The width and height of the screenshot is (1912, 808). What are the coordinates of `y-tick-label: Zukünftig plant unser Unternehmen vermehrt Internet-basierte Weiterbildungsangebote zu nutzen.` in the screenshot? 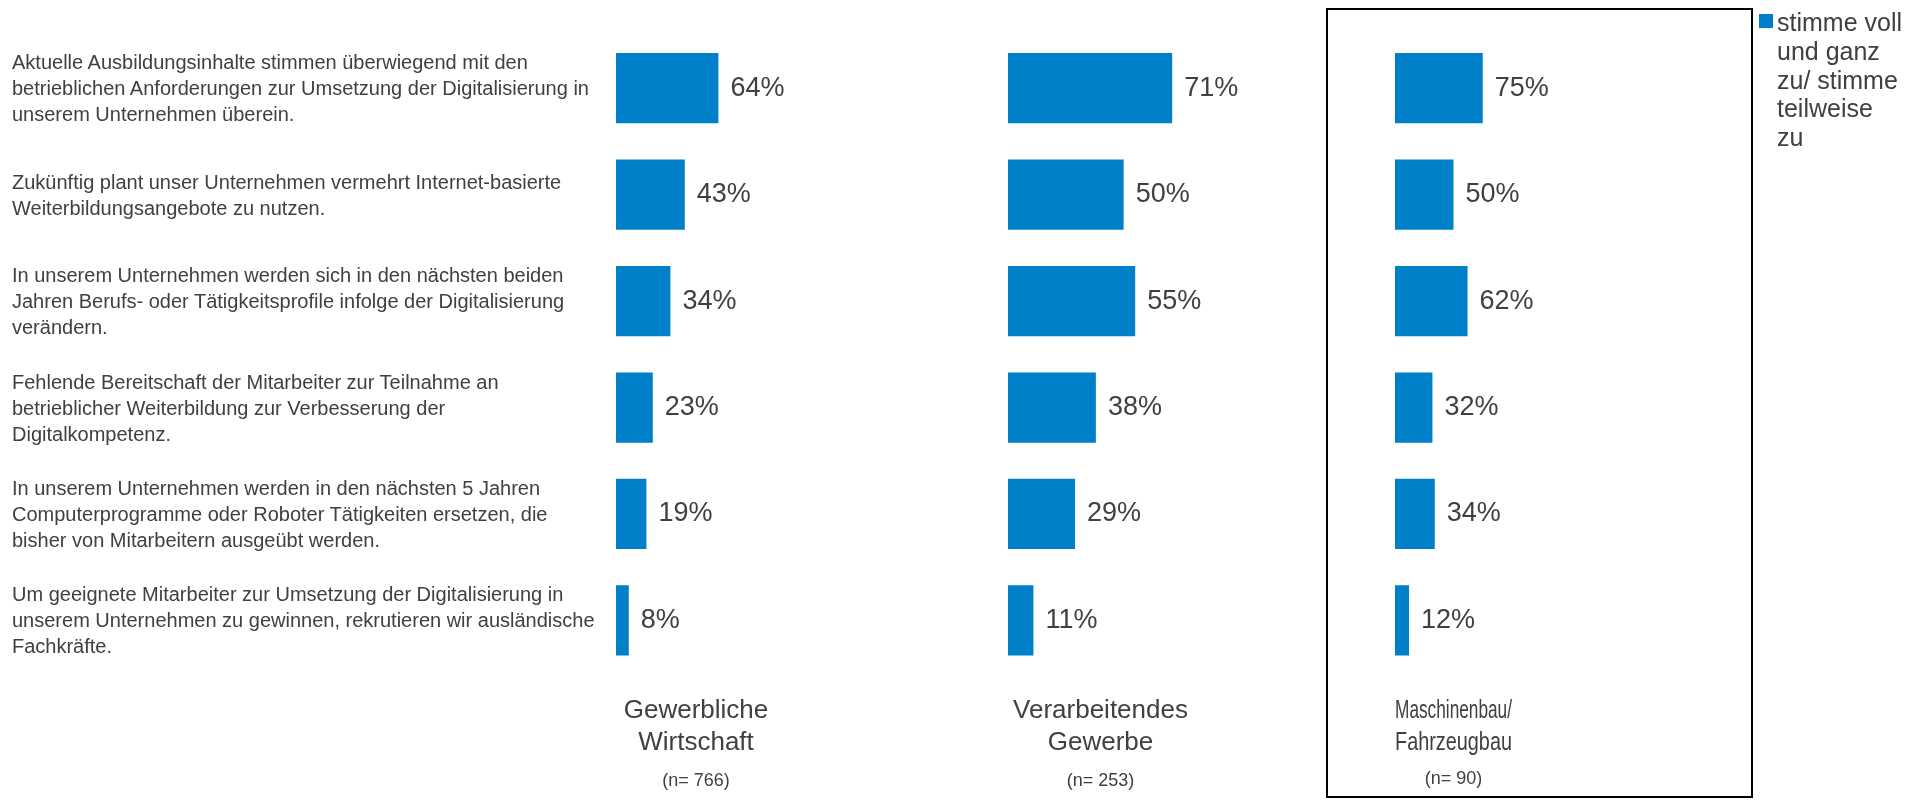 It's located at (287, 195).